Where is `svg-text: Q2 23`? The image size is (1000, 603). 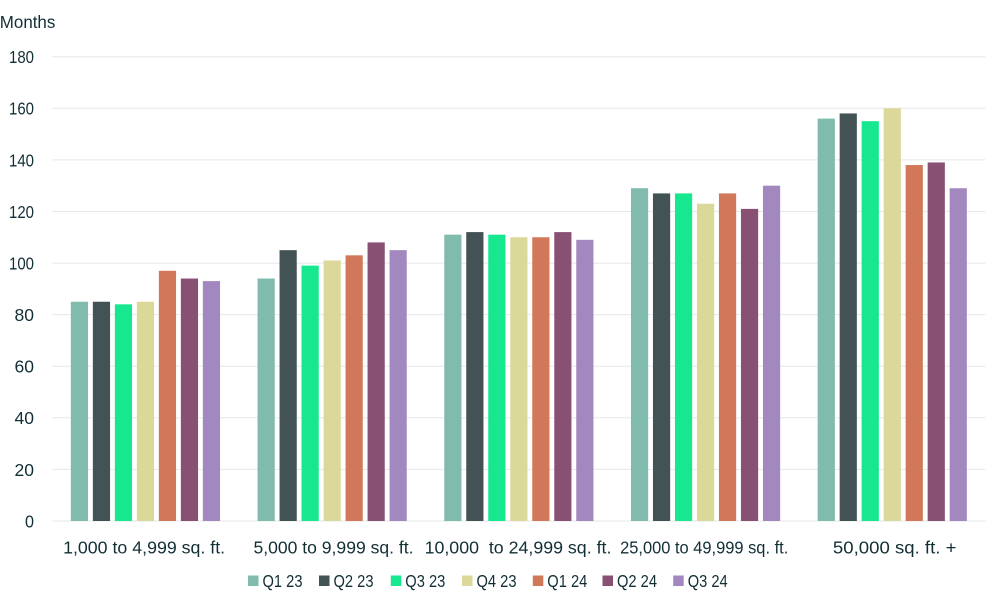
svg-text: Q2 23 is located at coordinates (354, 581).